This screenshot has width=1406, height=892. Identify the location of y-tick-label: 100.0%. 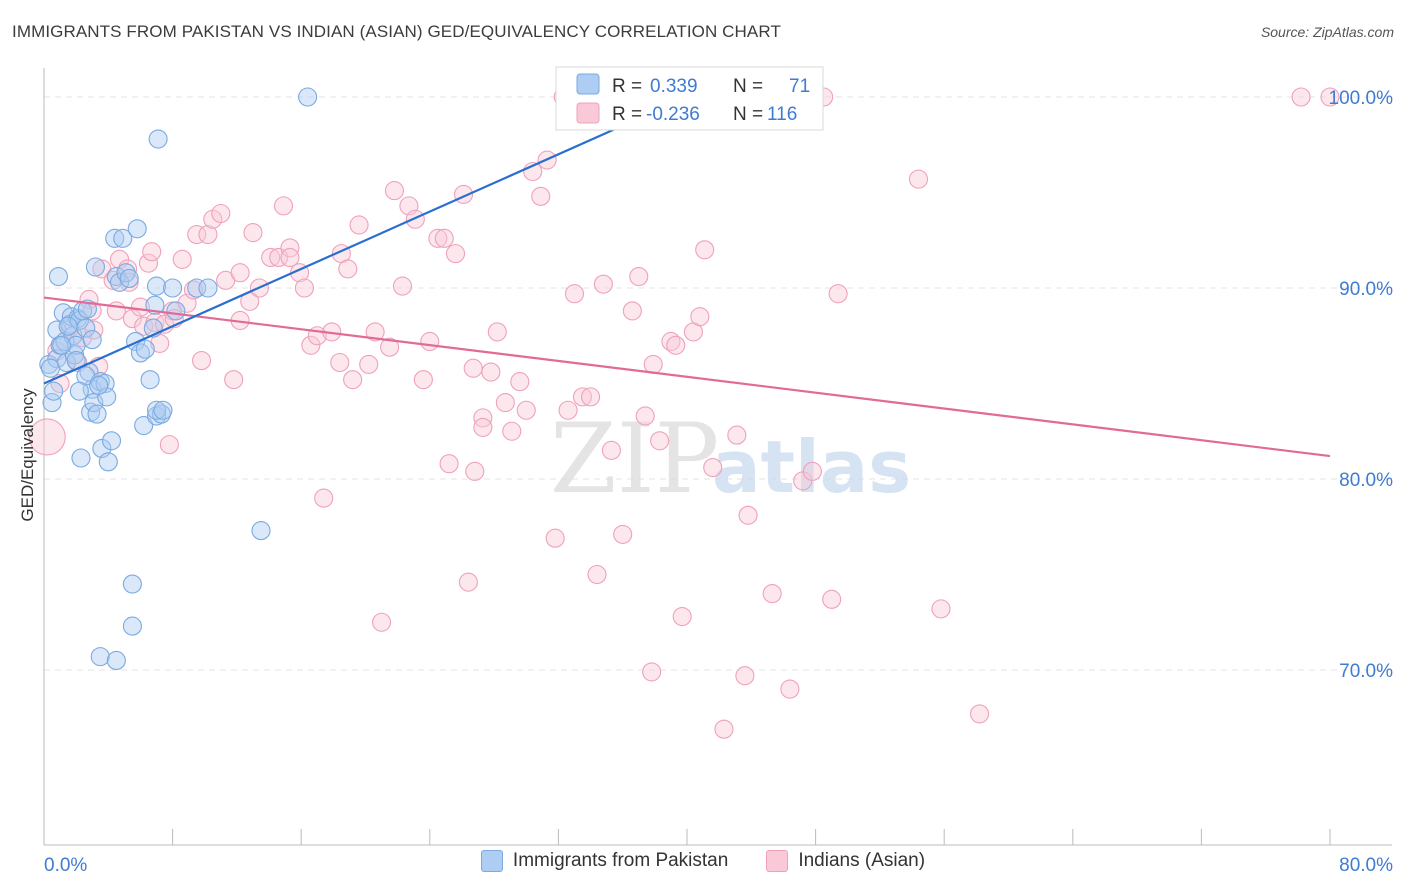
(1361, 98).